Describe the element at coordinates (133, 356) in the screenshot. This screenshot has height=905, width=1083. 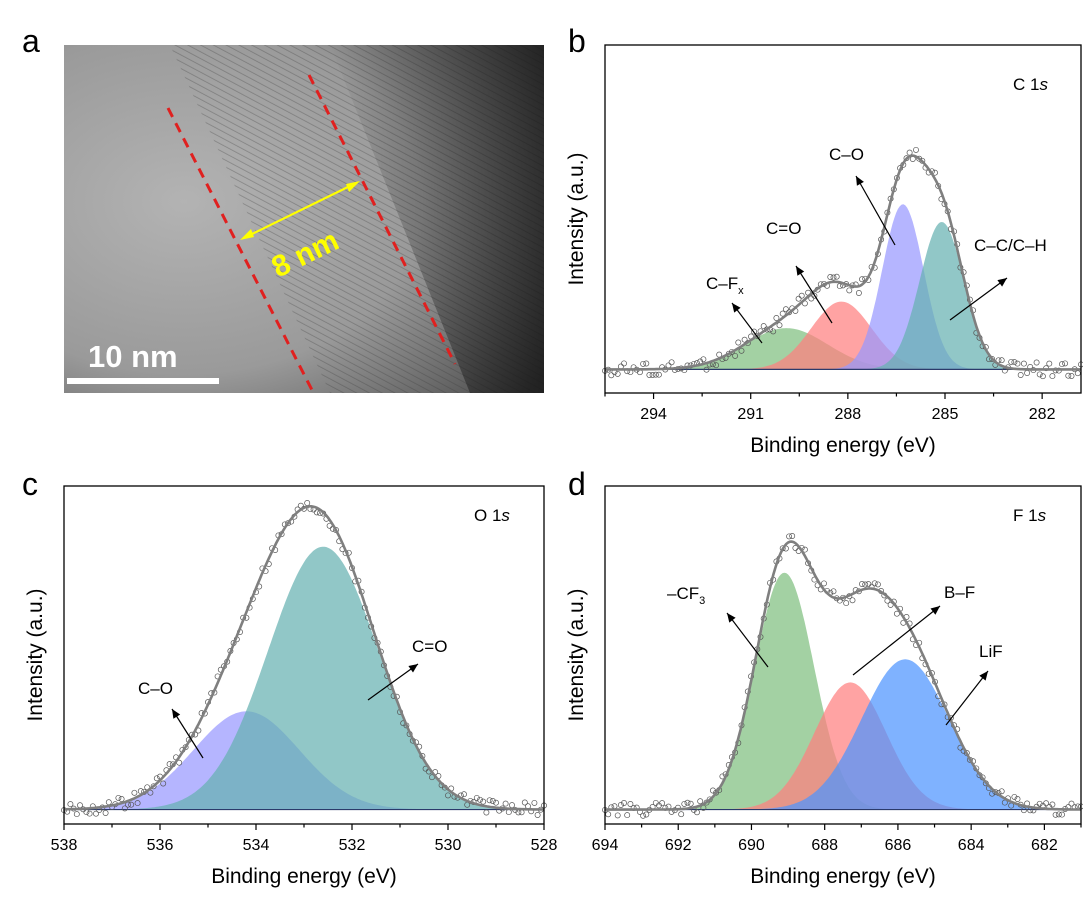
I see `scale-bar-label: 10 nm` at that location.